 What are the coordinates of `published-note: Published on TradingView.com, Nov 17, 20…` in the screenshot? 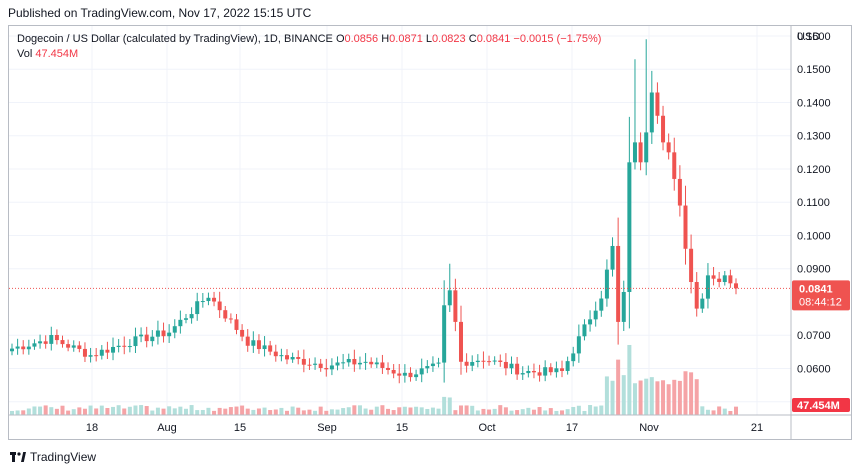 It's located at (160, 13).